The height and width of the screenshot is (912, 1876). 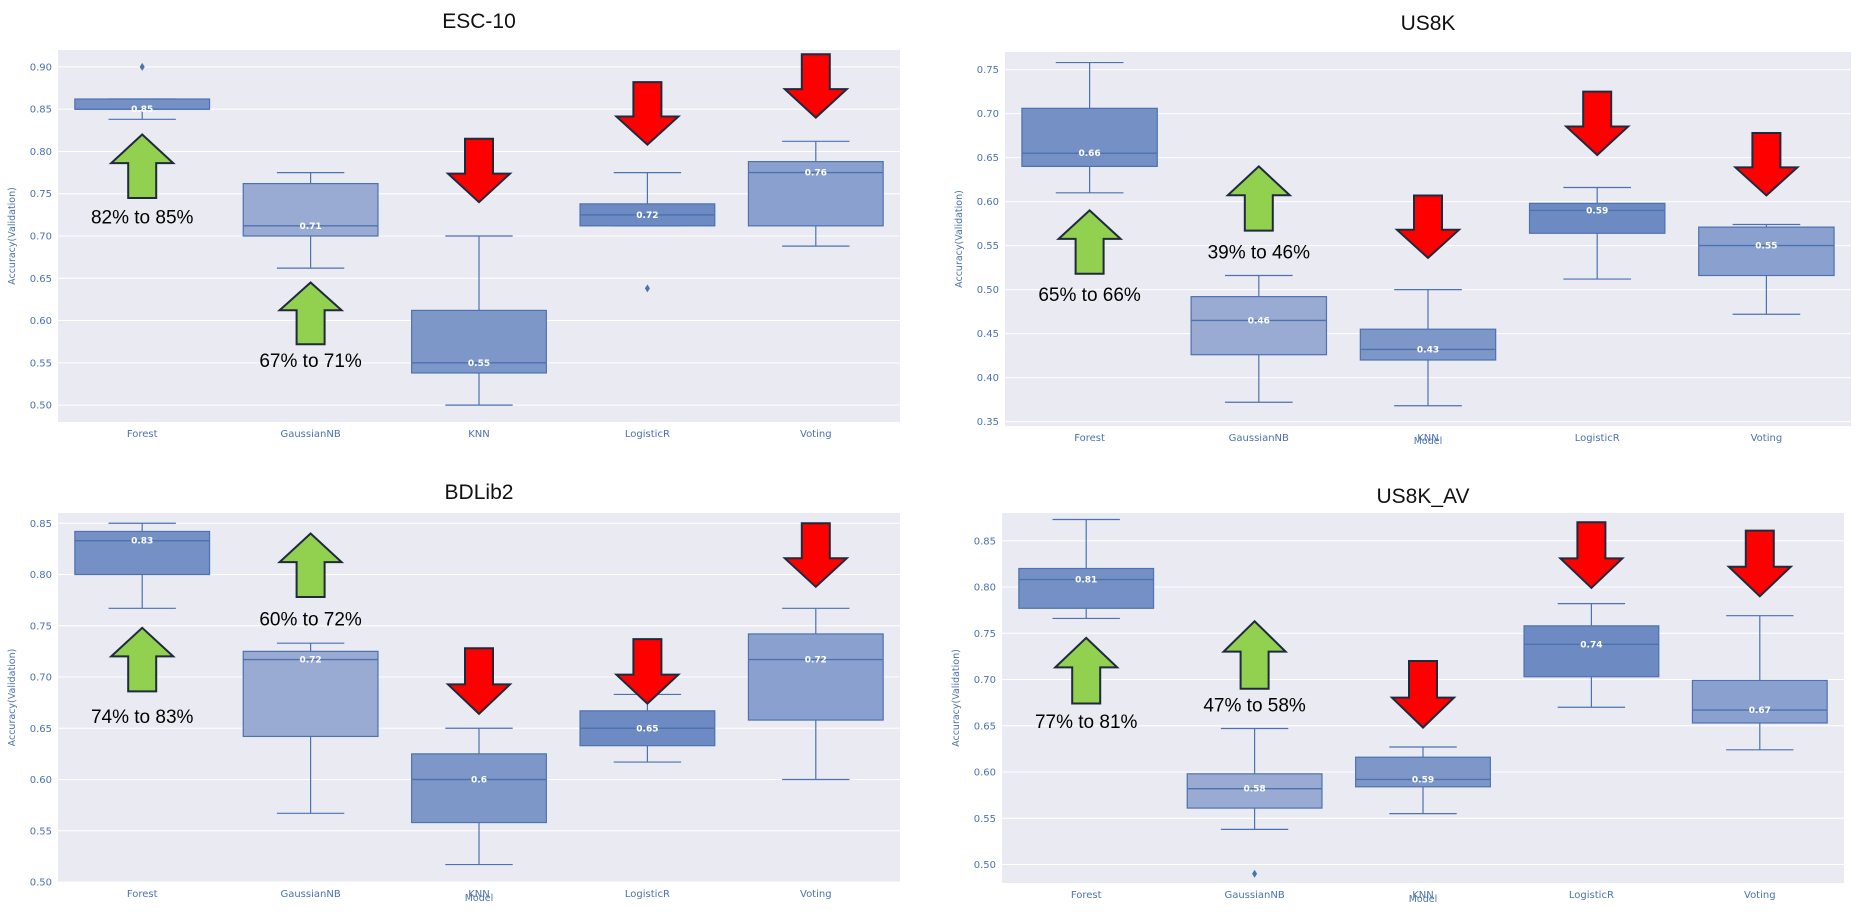 I want to click on x-tick-label: Voting, so click(x=816, y=894).